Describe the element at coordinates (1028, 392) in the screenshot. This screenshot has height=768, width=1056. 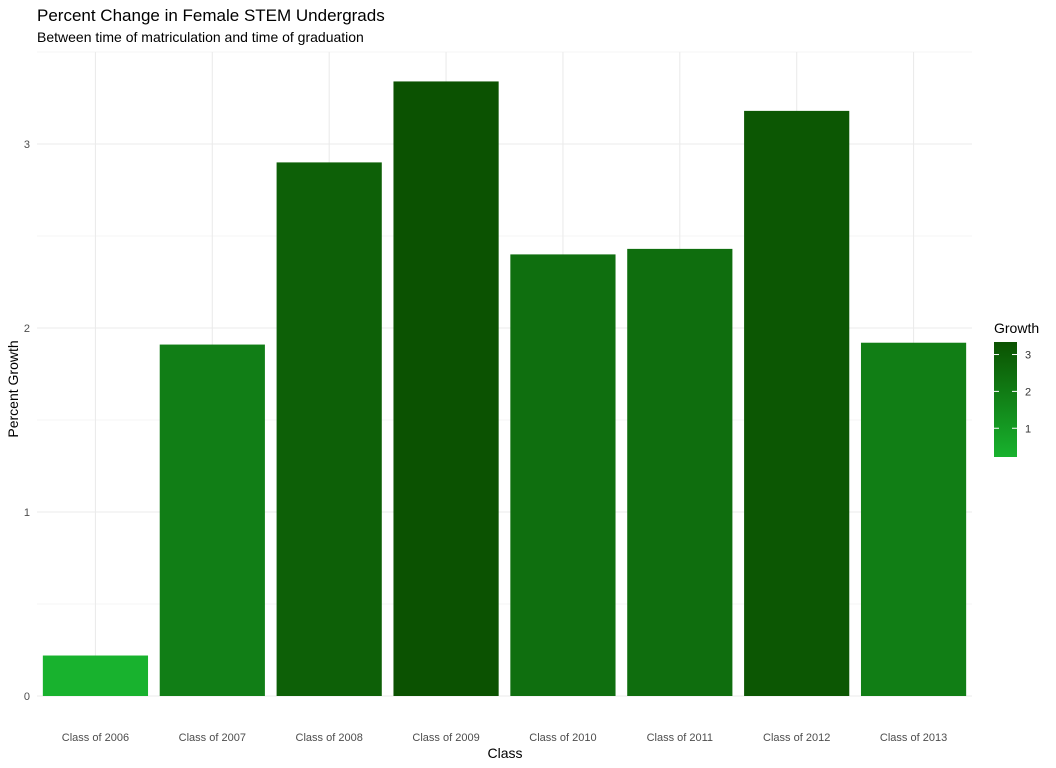
I see `legend-tick-label: 2` at that location.